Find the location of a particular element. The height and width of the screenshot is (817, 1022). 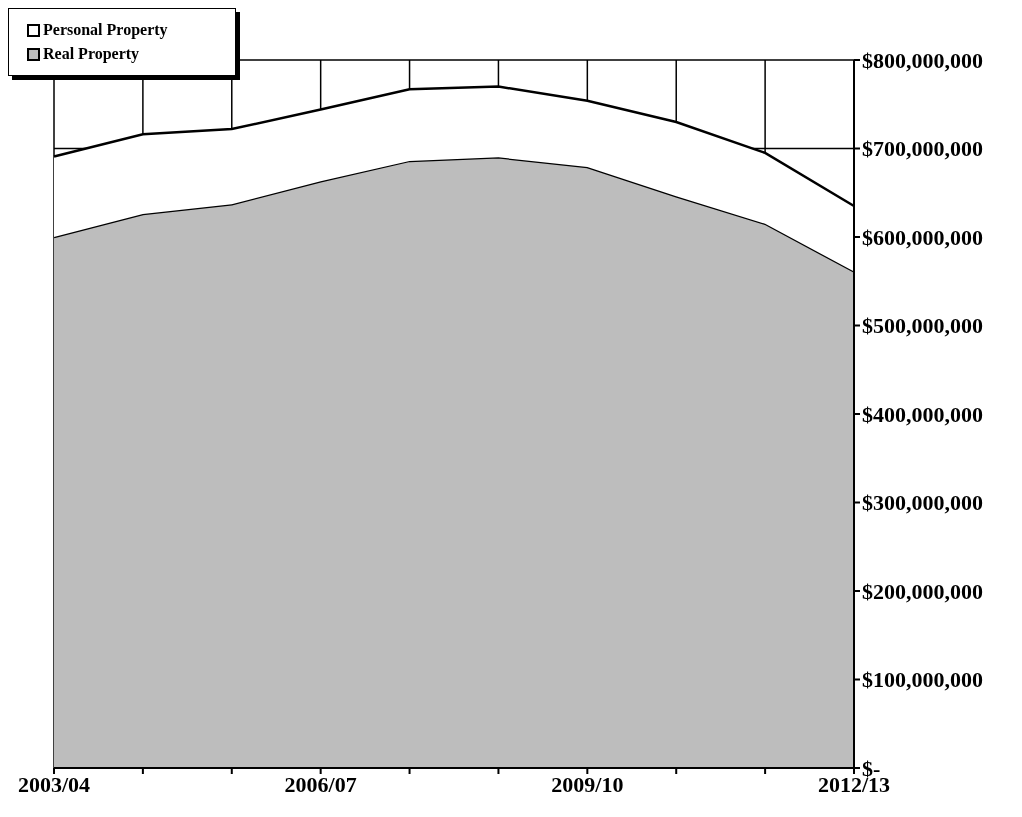

y-tick-label: $300,000,000 is located at coordinates (922, 503).